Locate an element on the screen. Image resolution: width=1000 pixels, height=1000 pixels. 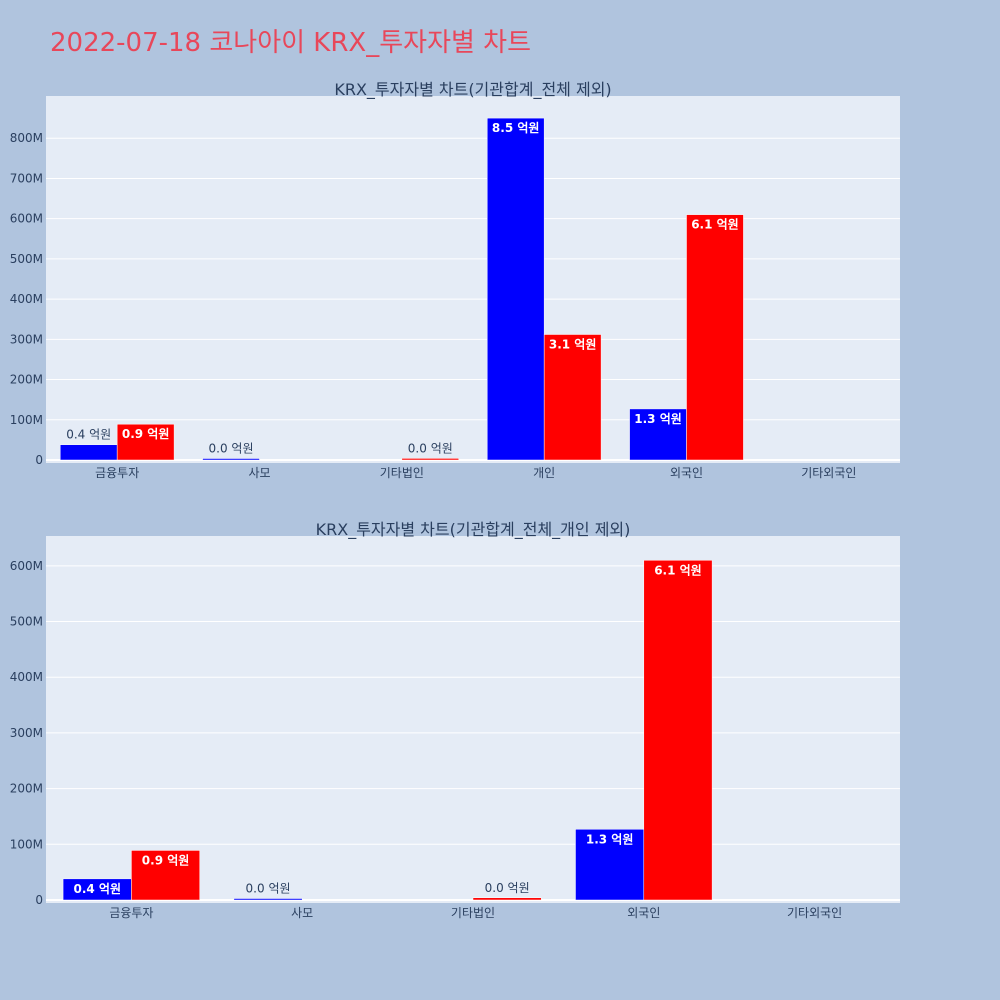
x-tick-label: 개인 is located at coordinates (544, 473).